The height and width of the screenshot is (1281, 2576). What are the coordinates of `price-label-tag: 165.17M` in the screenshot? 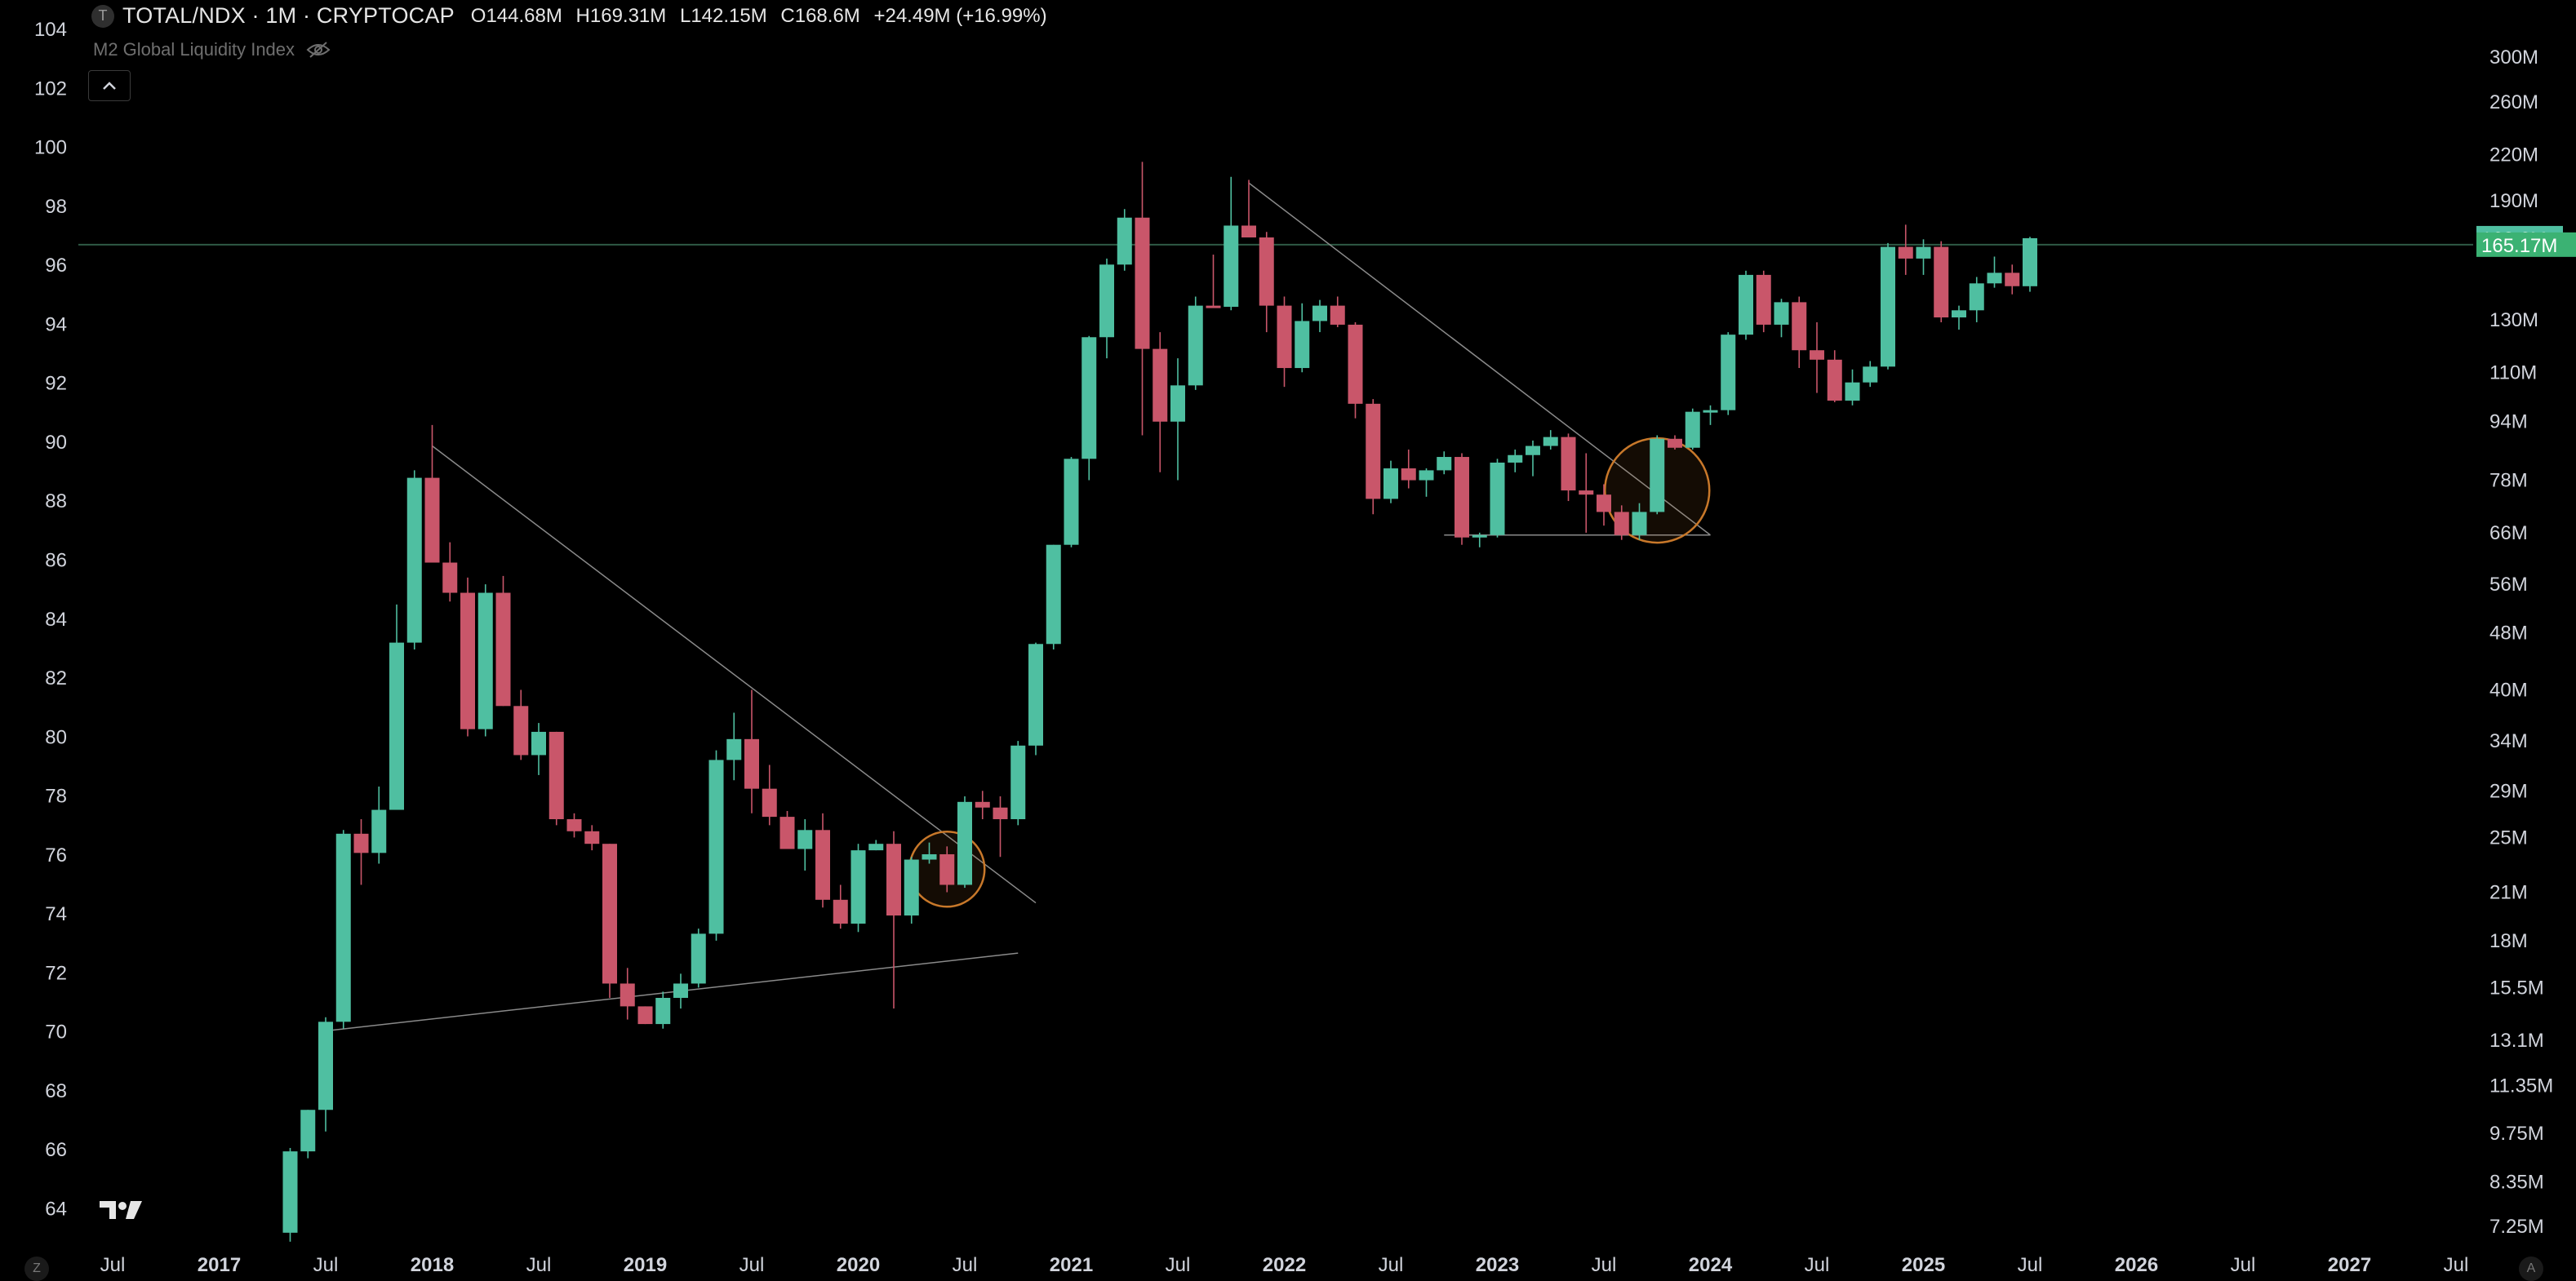 It's located at (2526, 245).